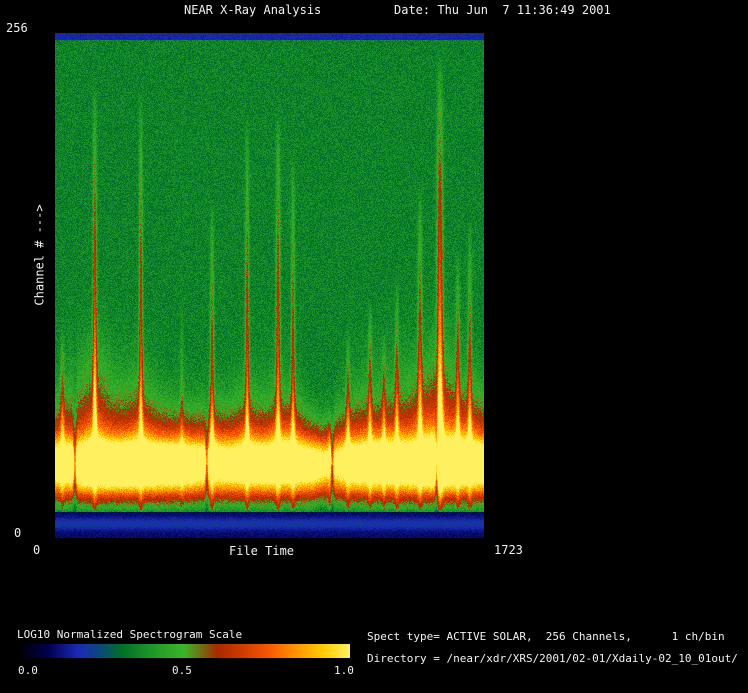 Image resolution: width=748 pixels, height=693 pixels. What do you see at coordinates (37, 550) in the screenshot?
I see `x-axis-min-label: 0` at bounding box center [37, 550].